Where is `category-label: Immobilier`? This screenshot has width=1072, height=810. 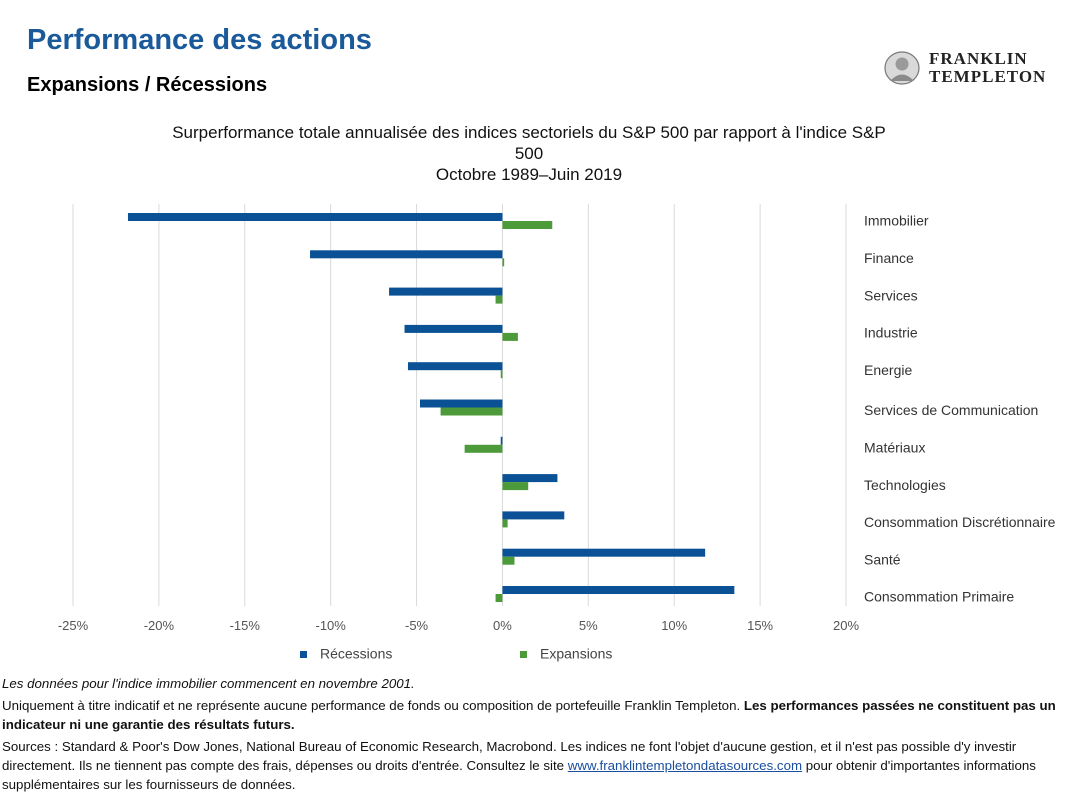 category-label: Immobilier is located at coordinates (896, 221).